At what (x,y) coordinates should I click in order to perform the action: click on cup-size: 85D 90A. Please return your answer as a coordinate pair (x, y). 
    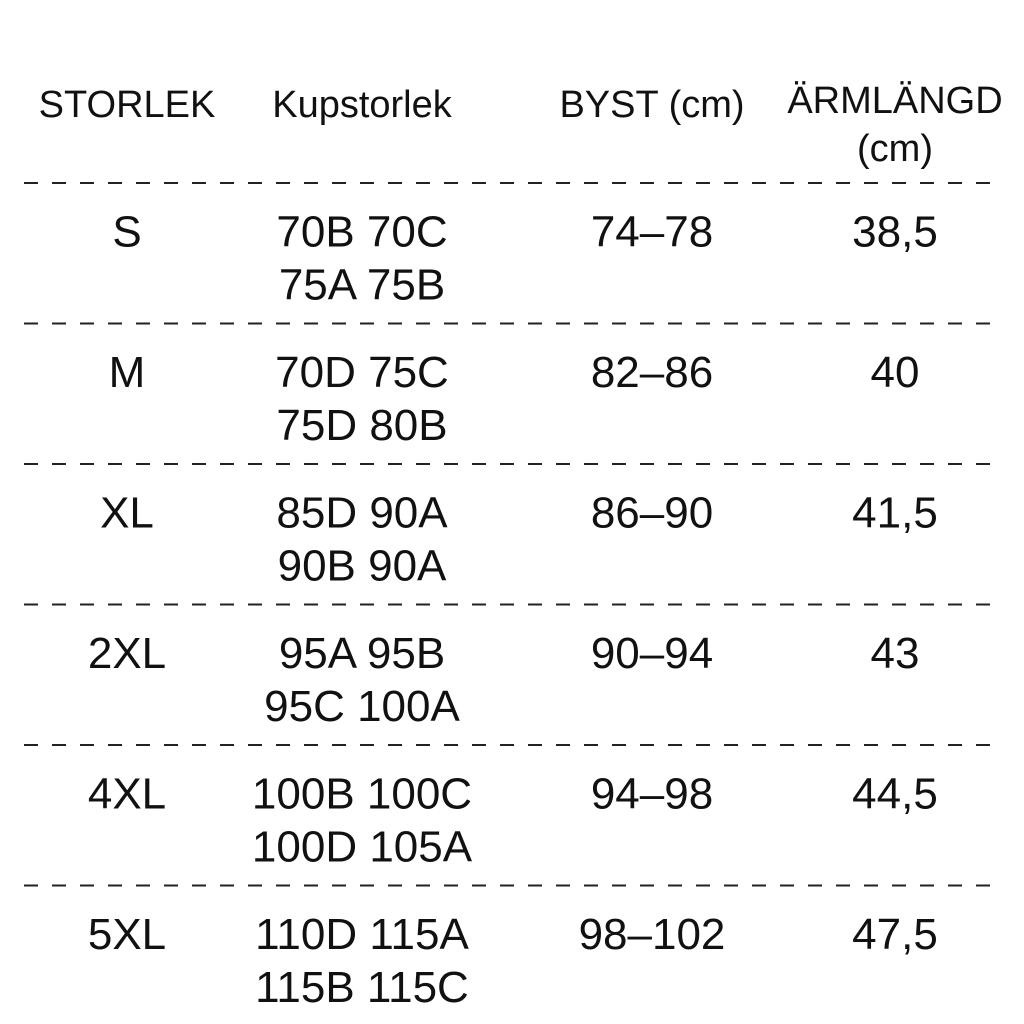
    Looking at the image, I should click on (362, 513).